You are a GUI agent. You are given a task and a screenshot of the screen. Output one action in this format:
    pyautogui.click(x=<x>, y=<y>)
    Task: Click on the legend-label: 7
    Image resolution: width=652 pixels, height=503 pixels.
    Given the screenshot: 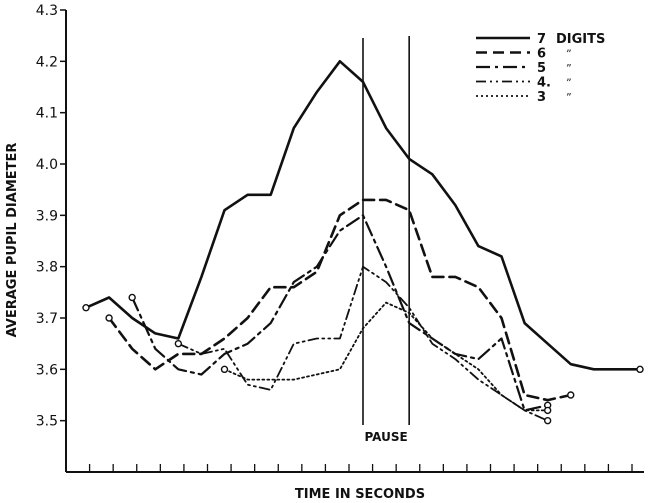 What is the action you would take?
    pyautogui.click(x=541, y=39)
    